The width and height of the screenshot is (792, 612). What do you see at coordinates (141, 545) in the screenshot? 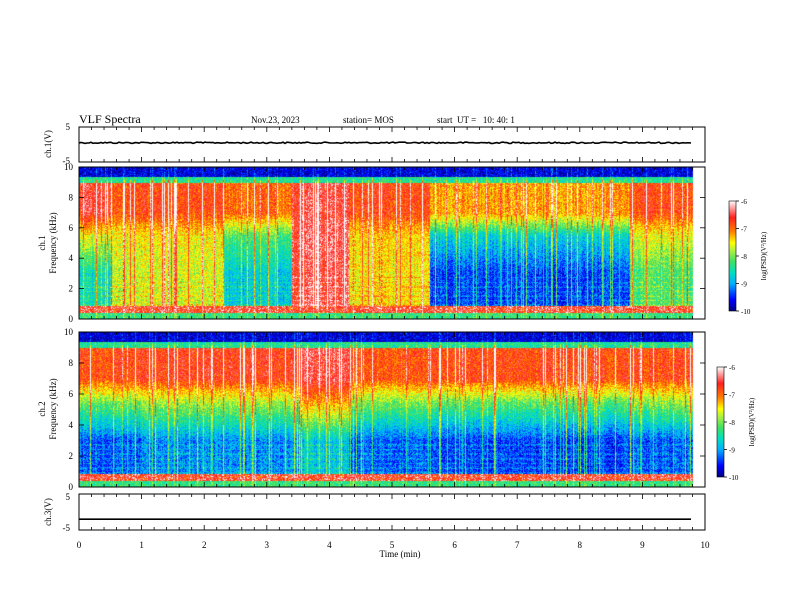
I see `time-tick-label: 1` at bounding box center [141, 545].